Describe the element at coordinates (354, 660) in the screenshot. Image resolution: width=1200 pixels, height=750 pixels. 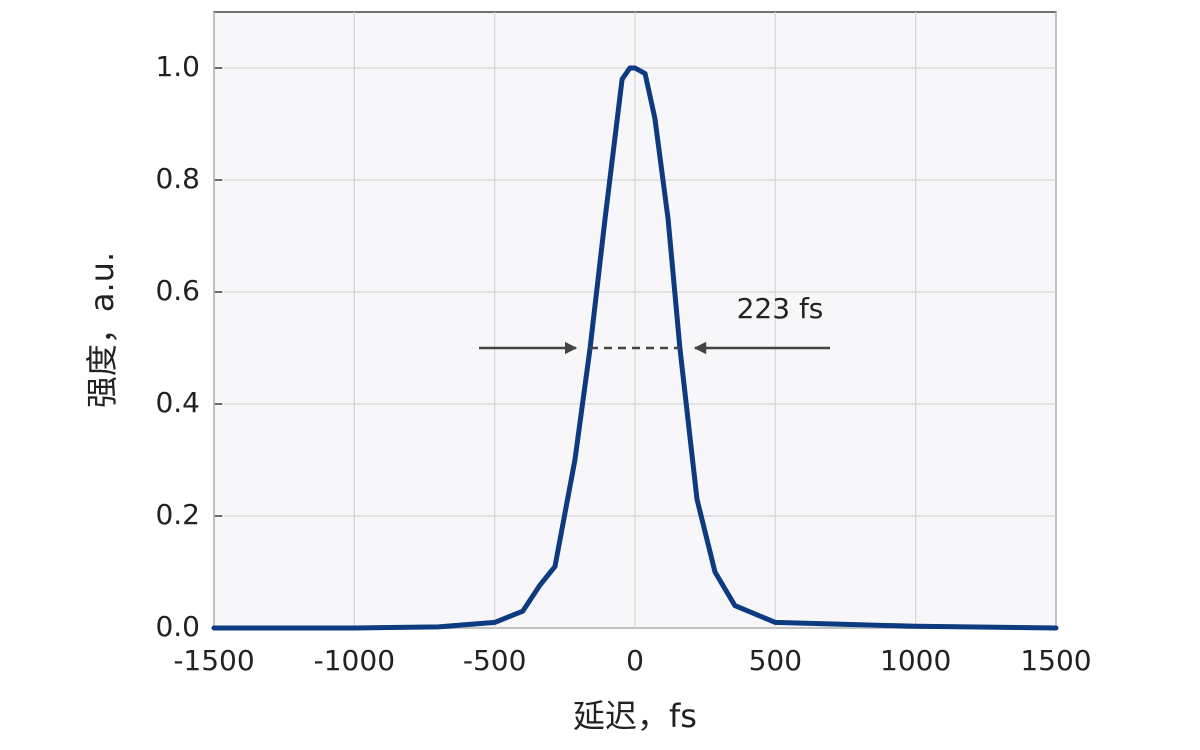
I see `x-tick-label: -1000` at that location.